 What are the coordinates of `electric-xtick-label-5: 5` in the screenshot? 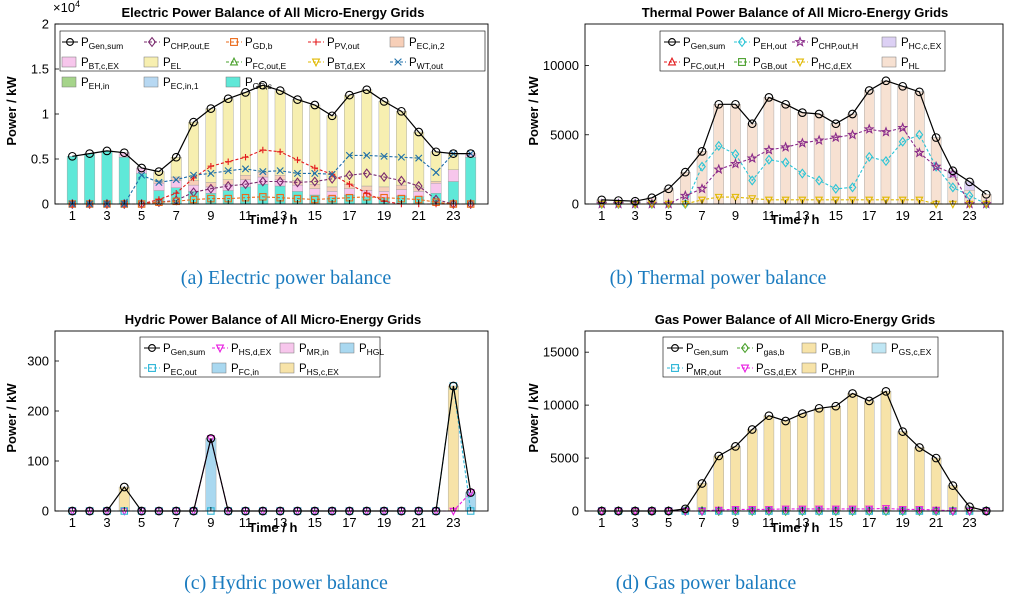 It's located at (141, 215).